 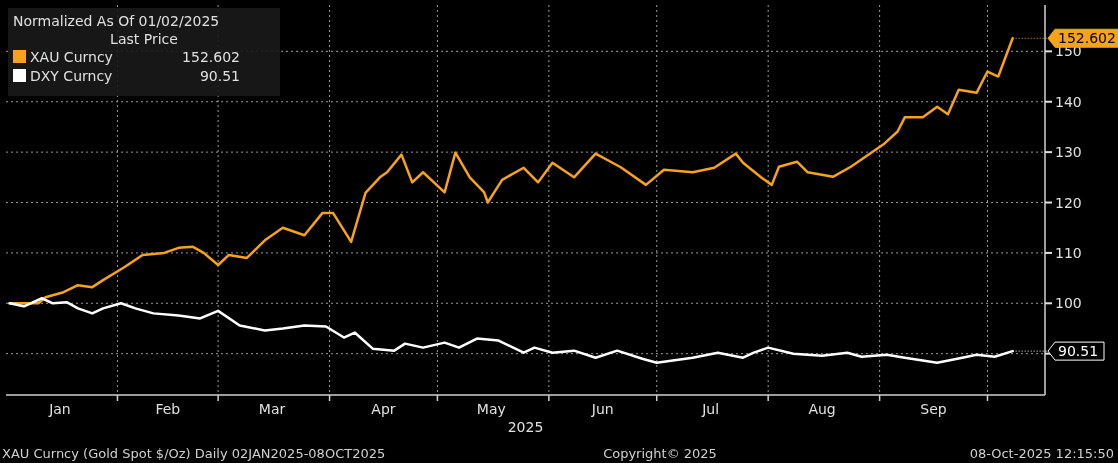 What do you see at coordinates (272, 409) in the screenshot?
I see `x-tick-label: Mar` at bounding box center [272, 409].